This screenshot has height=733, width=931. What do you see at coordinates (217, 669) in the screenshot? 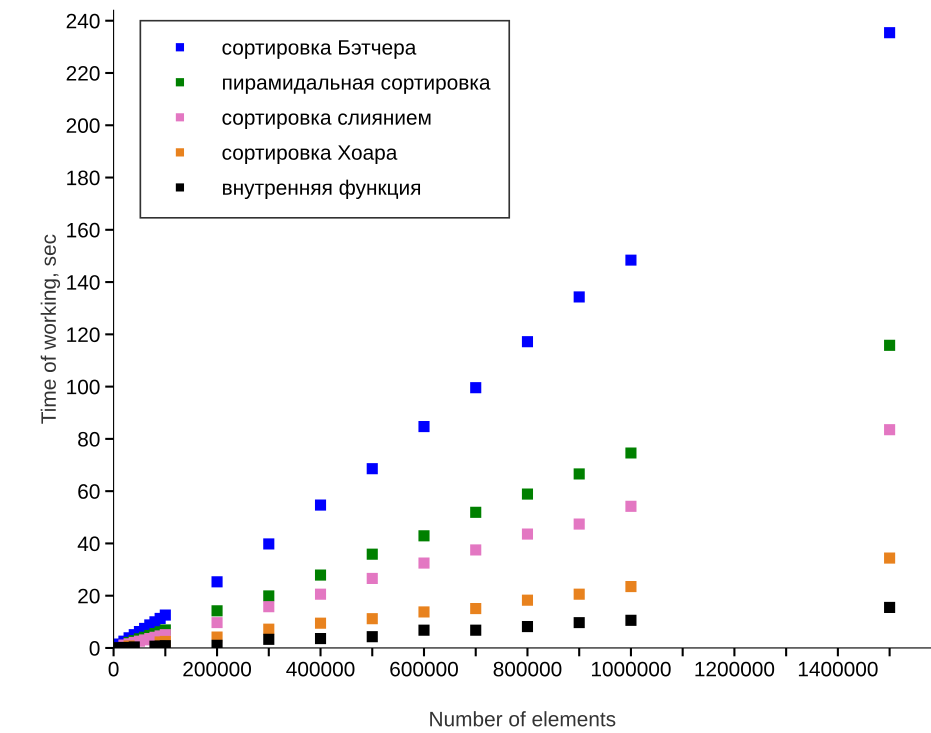
I see `x-tick-label: 200000` at bounding box center [217, 669].